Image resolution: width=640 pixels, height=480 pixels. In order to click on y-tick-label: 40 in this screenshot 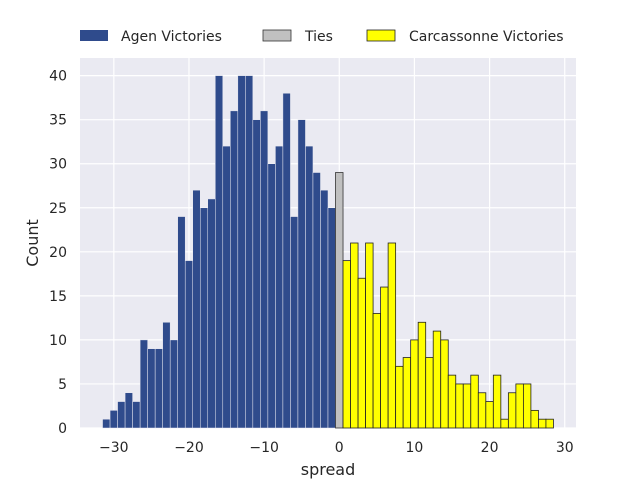, I will do `click(58, 77)`.